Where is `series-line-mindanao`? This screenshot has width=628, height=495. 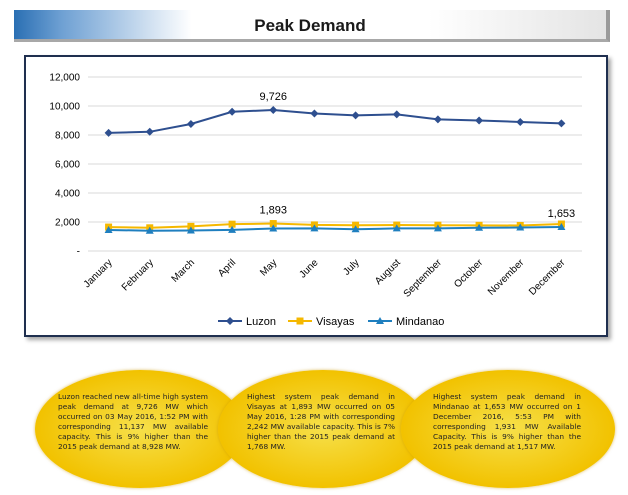 series-line-mindanao is located at coordinates (335, 229).